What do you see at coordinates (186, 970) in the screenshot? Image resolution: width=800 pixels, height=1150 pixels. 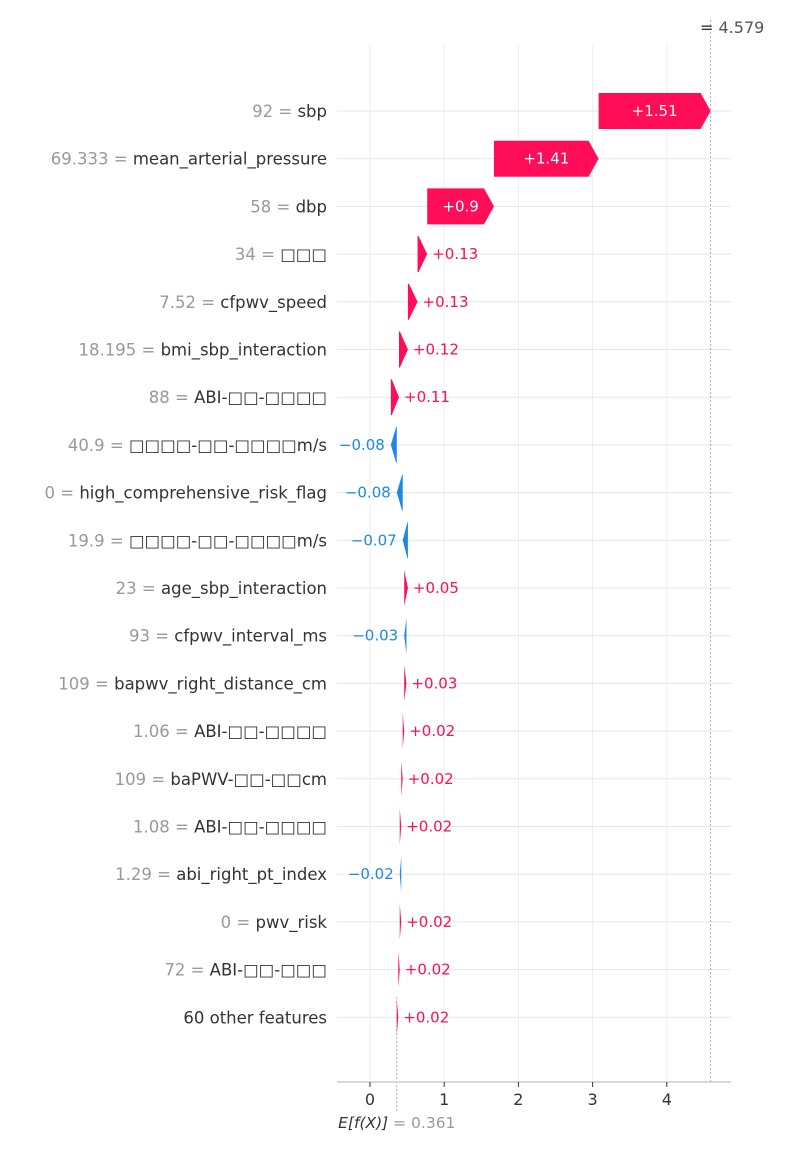 I see `feature-value: 72 =` at bounding box center [186, 970].